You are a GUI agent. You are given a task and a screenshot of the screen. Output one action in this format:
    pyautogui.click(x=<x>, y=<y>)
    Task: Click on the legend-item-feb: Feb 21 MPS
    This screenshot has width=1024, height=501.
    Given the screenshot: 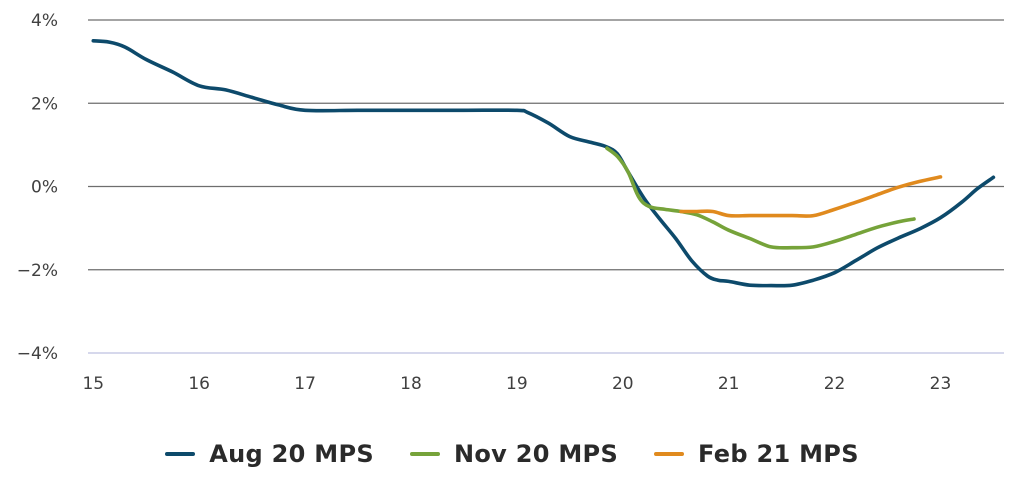 What is the action you would take?
    pyautogui.click(x=756, y=454)
    